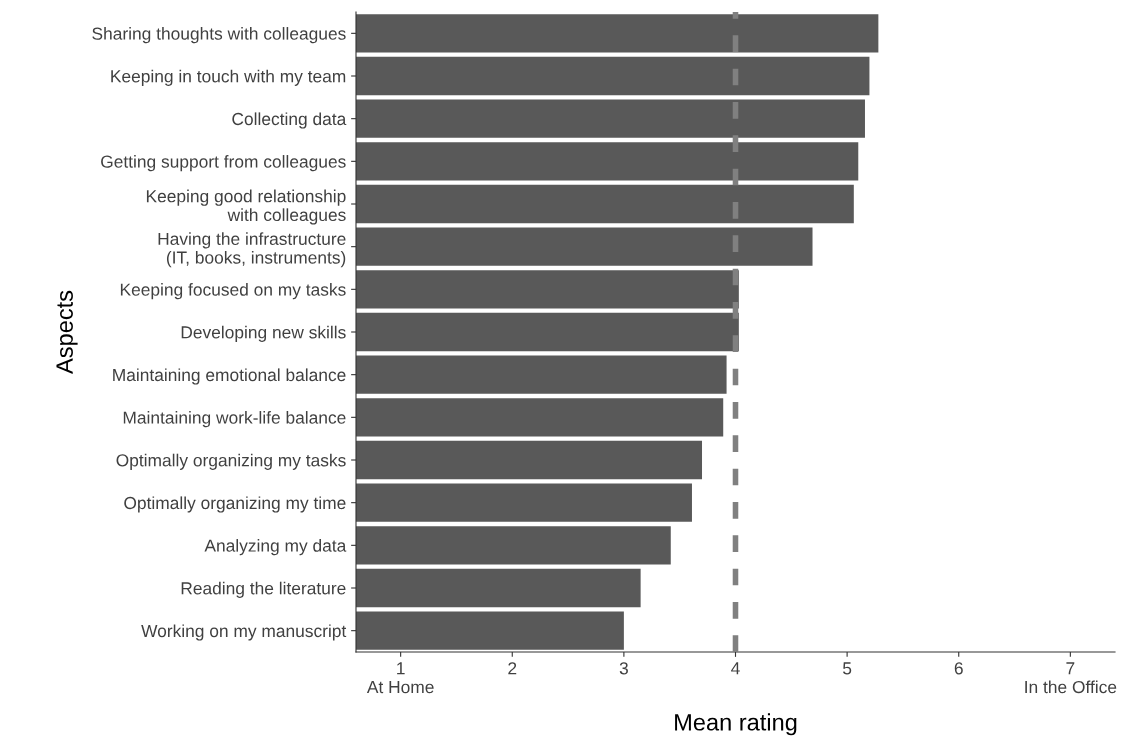 This screenshot has height=742, width=1141. What do you see at coordinates (623, 668) in the screenshot?
I see `x-tick-label: 3` at bounding box center [623, 668].